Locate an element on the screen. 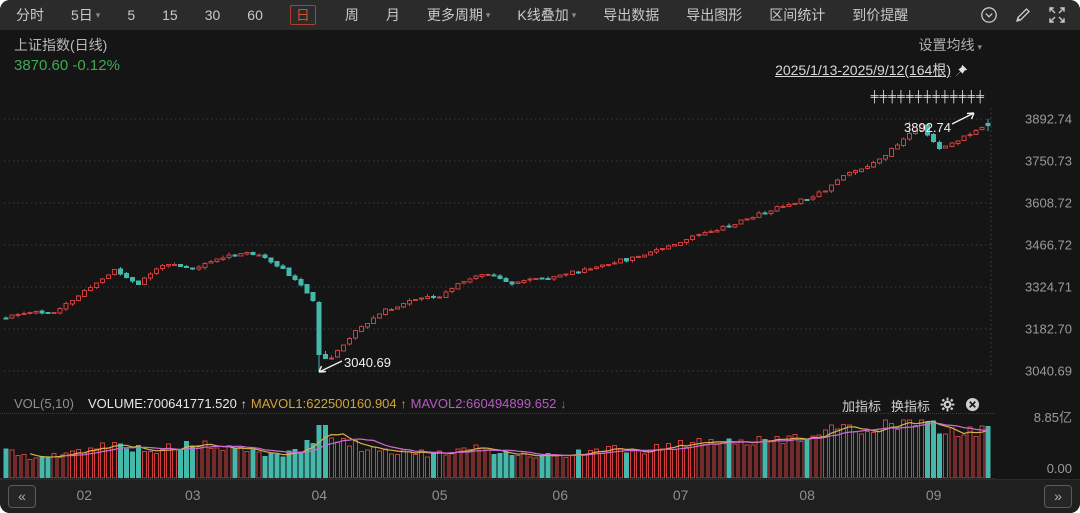 This screenshot has height=513, width=1080. brush-icon is located at coordinates (1023, 15).